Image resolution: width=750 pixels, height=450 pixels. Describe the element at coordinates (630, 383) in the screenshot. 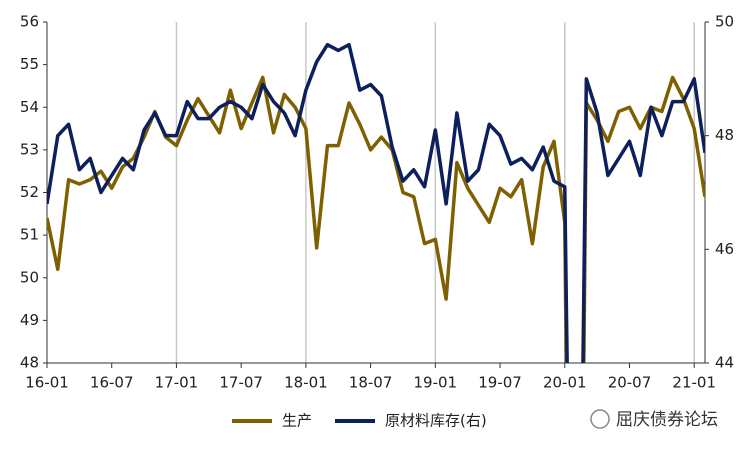

I see `x-tick-label: 20-07` at that location.